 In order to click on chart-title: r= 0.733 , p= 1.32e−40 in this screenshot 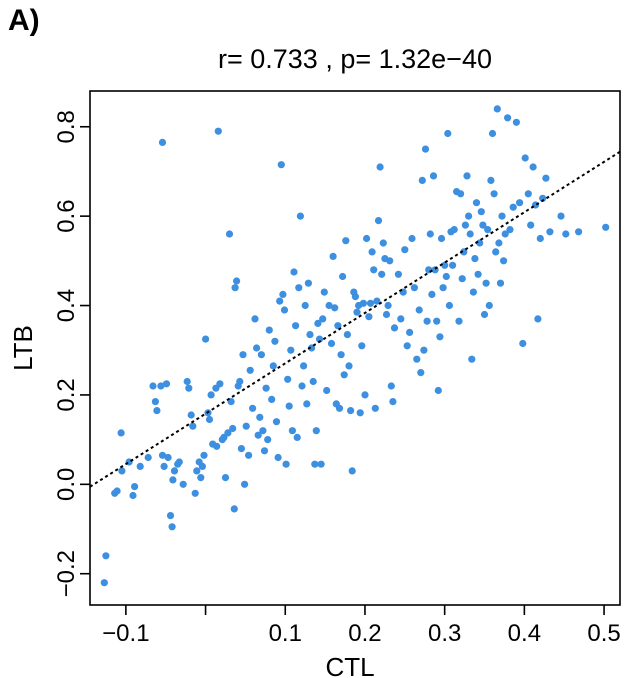, I will do `click(355, 59)`.